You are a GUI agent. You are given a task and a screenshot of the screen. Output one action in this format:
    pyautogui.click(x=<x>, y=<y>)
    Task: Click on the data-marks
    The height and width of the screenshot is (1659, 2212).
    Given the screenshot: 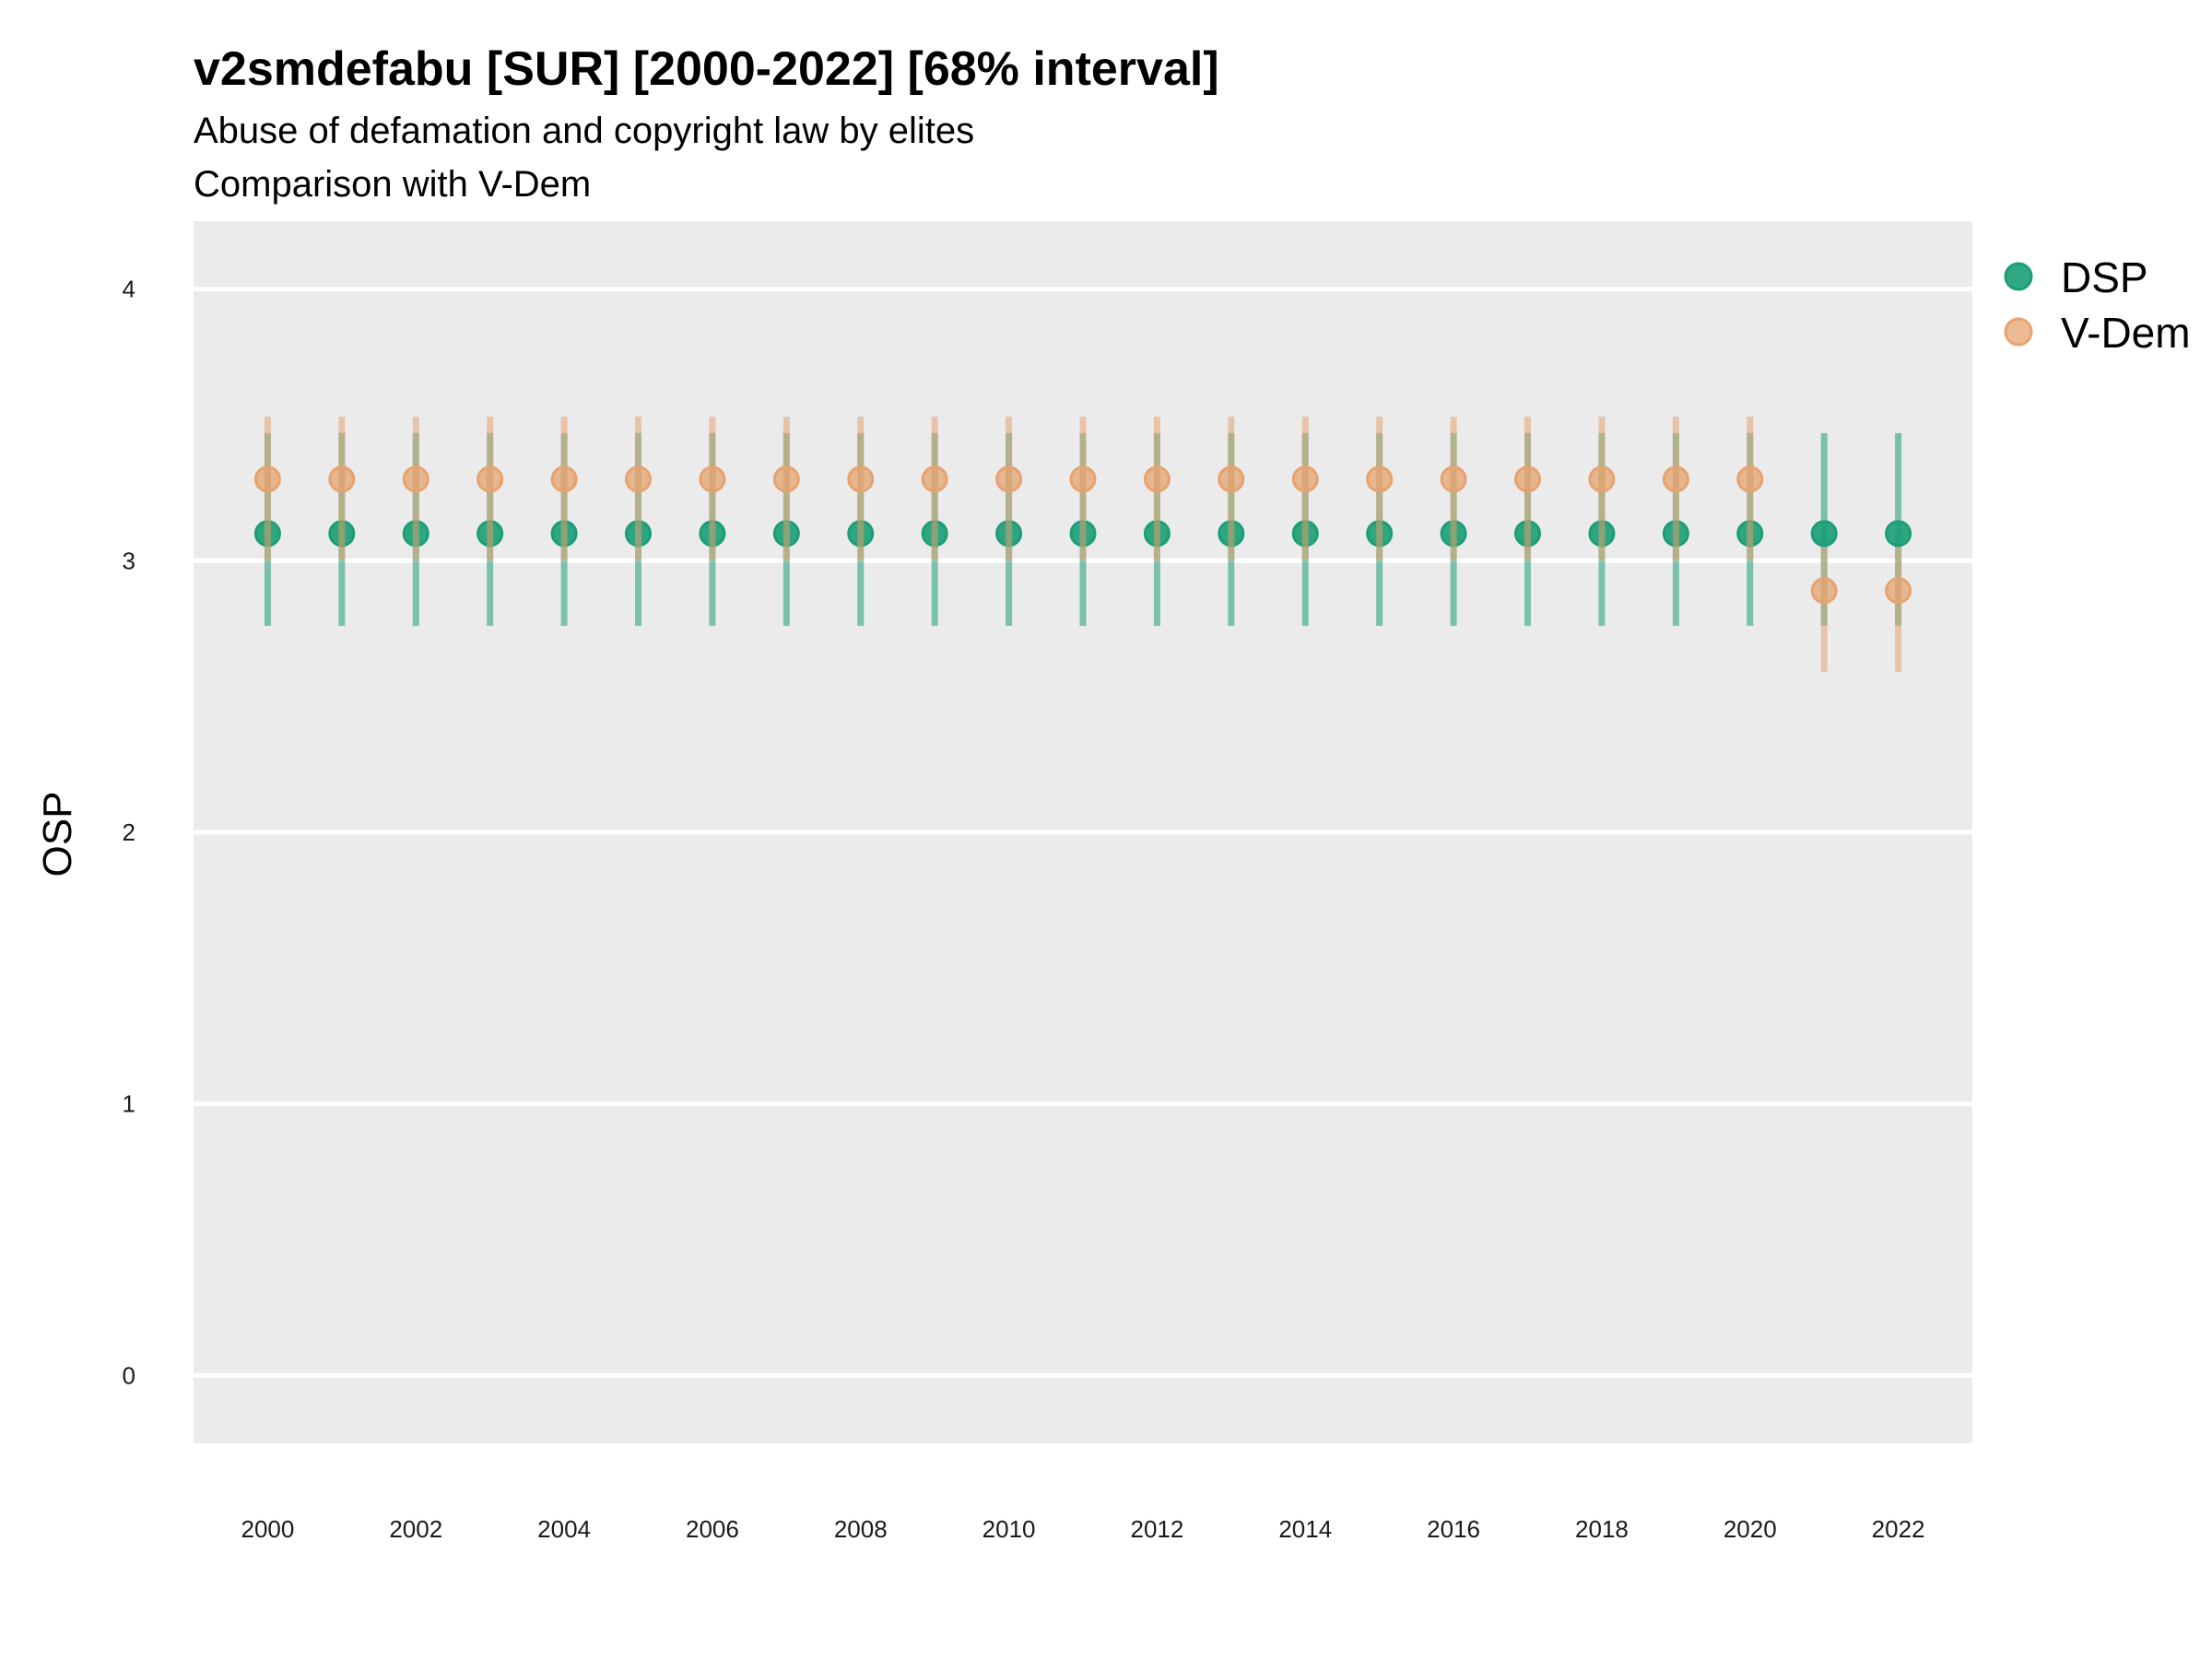 What is the action you would take?
    pyautogui.click(x=1082, y=545)
    